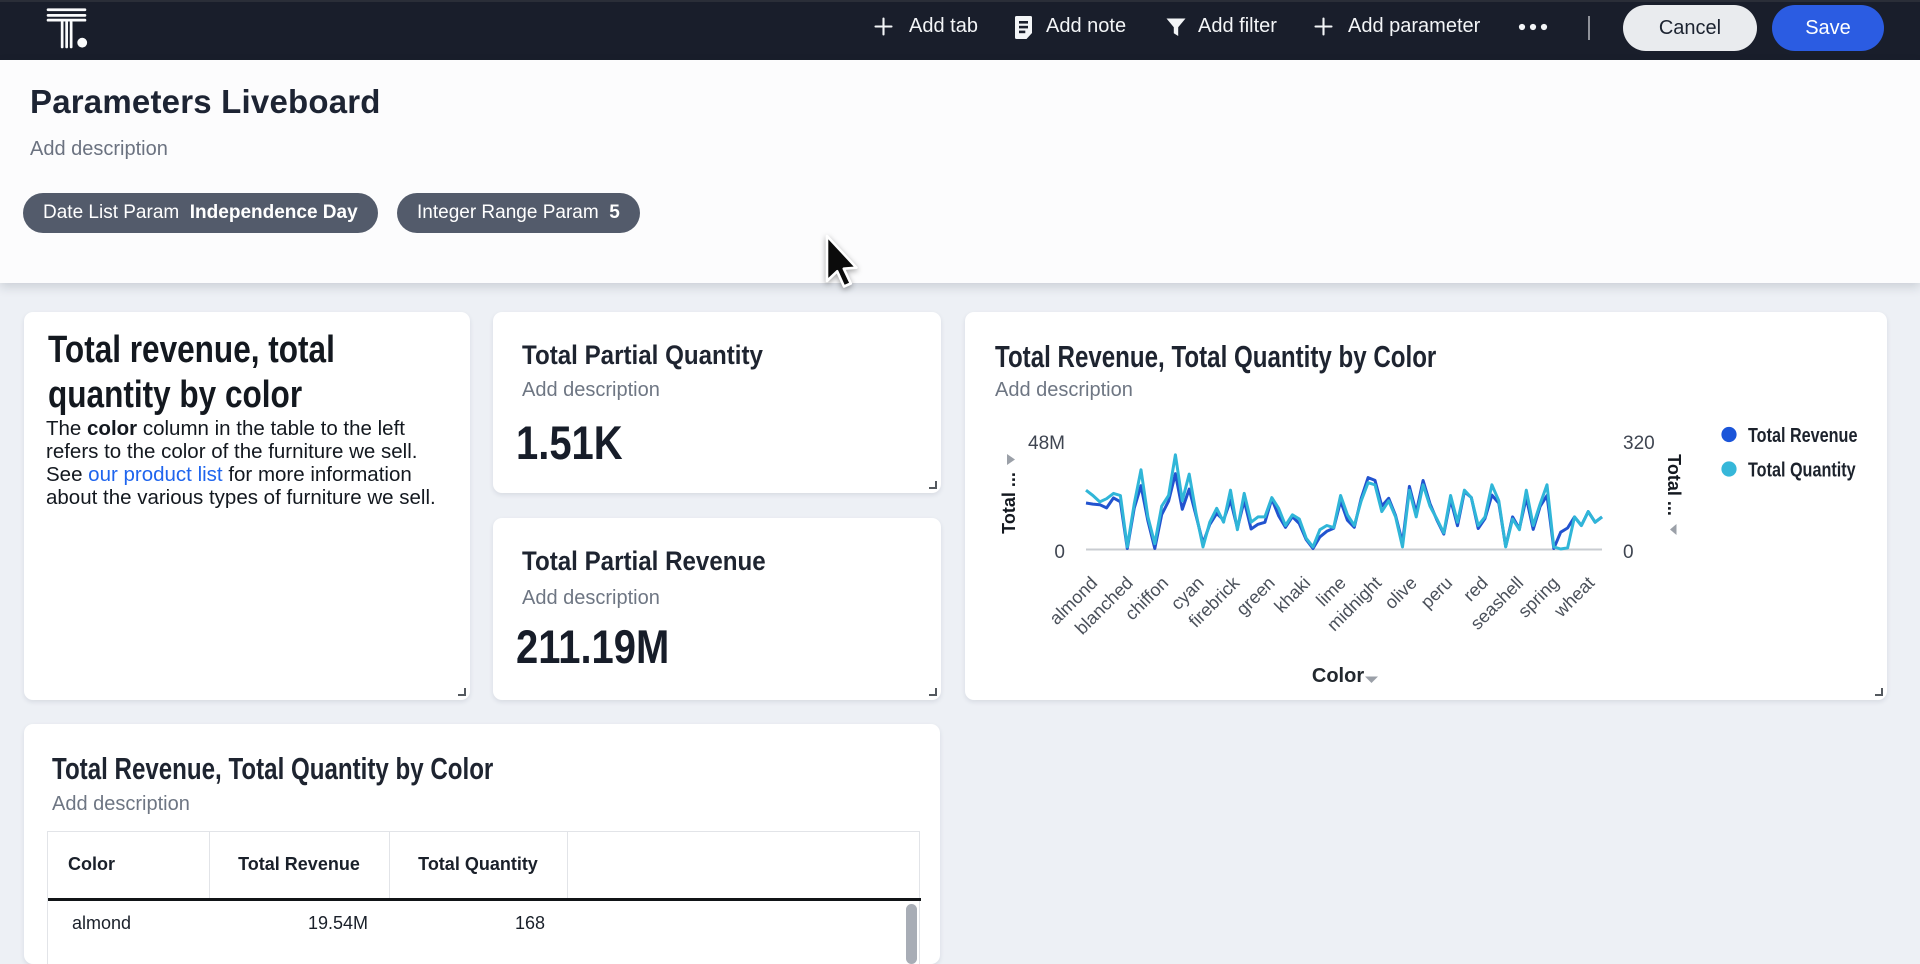 The width and height of the screenshot is (1920, 964). I want to click on svg-text: spring, so click(1538, 597).